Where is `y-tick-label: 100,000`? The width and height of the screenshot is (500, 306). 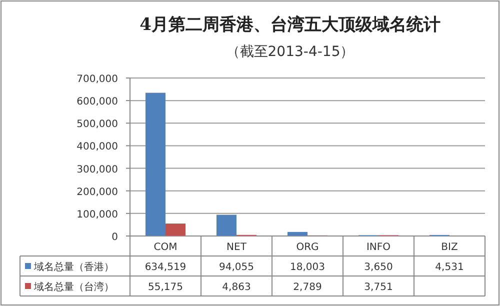 y-tick-label: 100,000 is located at coordinates (97, 214).